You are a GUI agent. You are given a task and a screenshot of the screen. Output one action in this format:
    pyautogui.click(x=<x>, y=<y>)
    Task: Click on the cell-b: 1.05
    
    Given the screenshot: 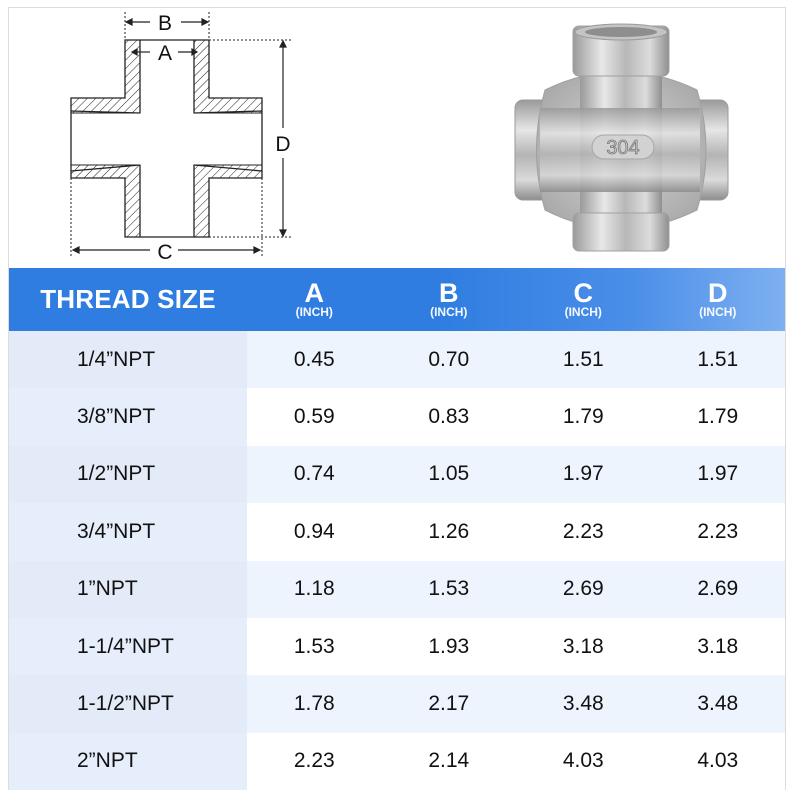 What is the action you would take?
    pyautogui.click(x=448, y=474)
    